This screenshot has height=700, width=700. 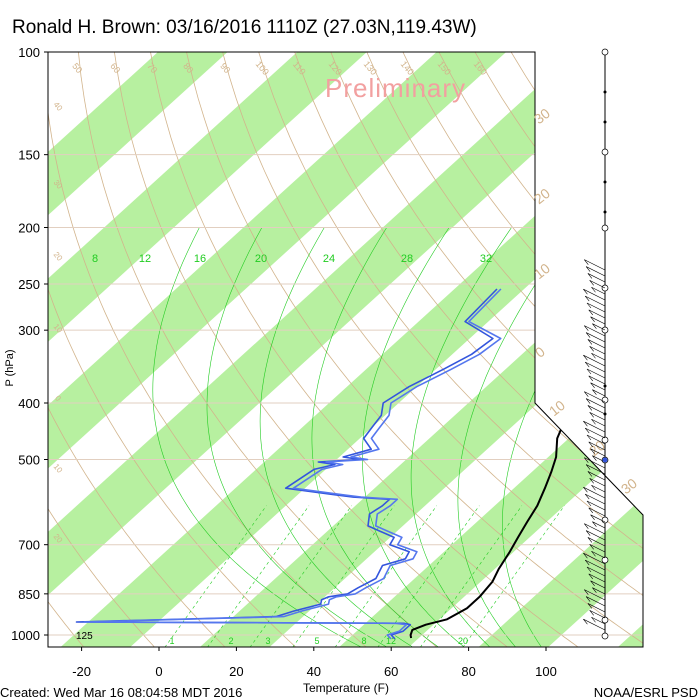 I want to click on footer-source: NOAA/ESRL PSD, so click(x=646, y=692).